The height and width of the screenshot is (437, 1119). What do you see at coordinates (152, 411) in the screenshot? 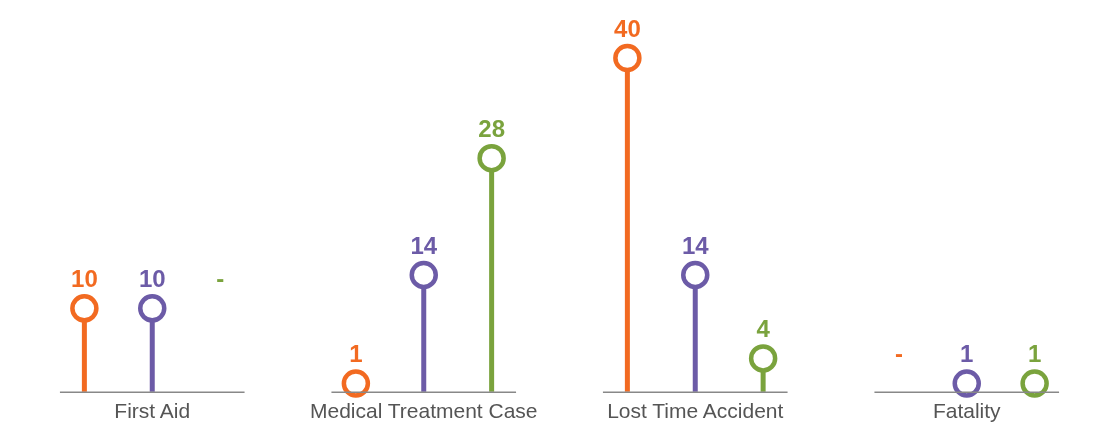
I see `x-tick-label: First Aid` at bounding box center [152, 411].